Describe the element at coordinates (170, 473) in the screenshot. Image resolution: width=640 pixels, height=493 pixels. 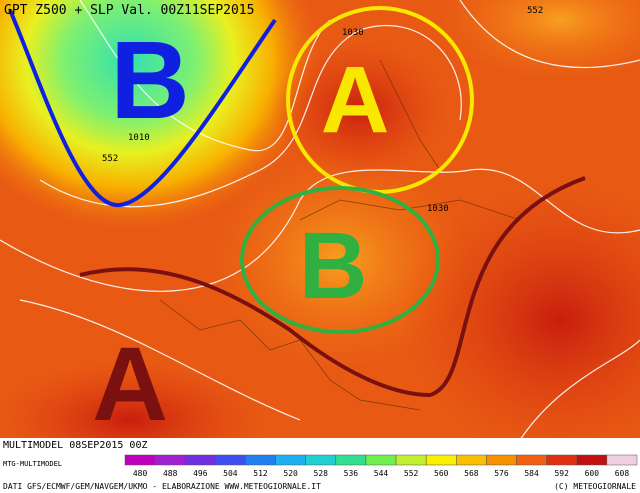
I see `color-label: 488` at that location.